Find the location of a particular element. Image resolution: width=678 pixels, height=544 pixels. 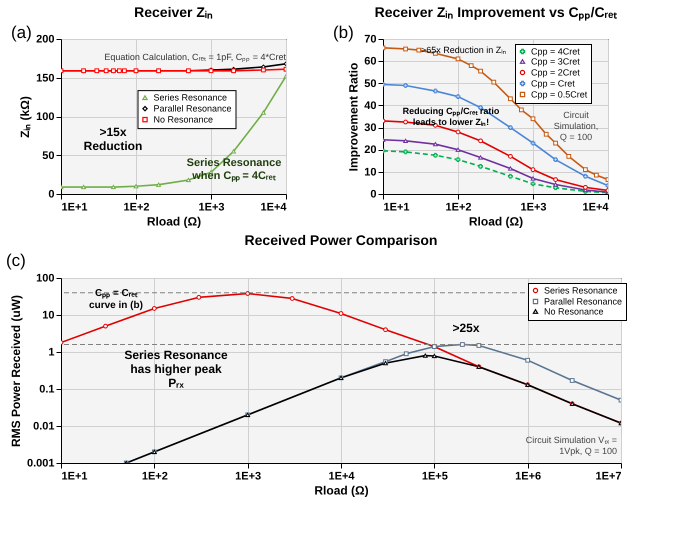

y-tick-label: 60 is located at coordinates (370, 62).